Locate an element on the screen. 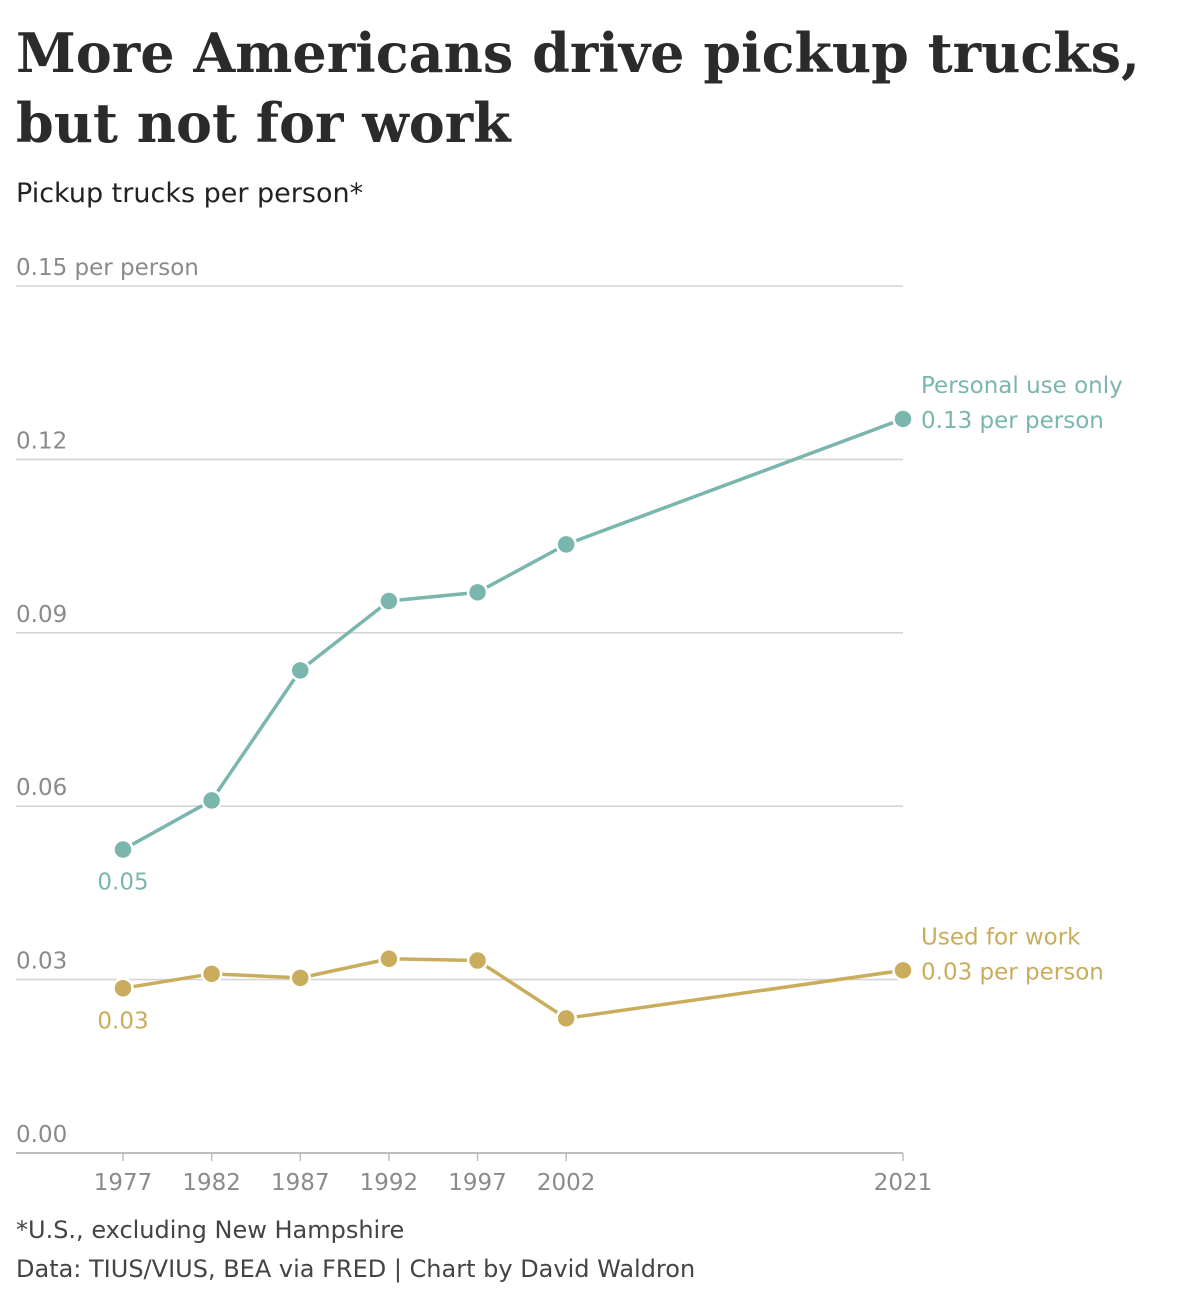 This screenshot has height=1300, width=1192. y-tick-label: 0.09 is located at coordinates (41, 615).